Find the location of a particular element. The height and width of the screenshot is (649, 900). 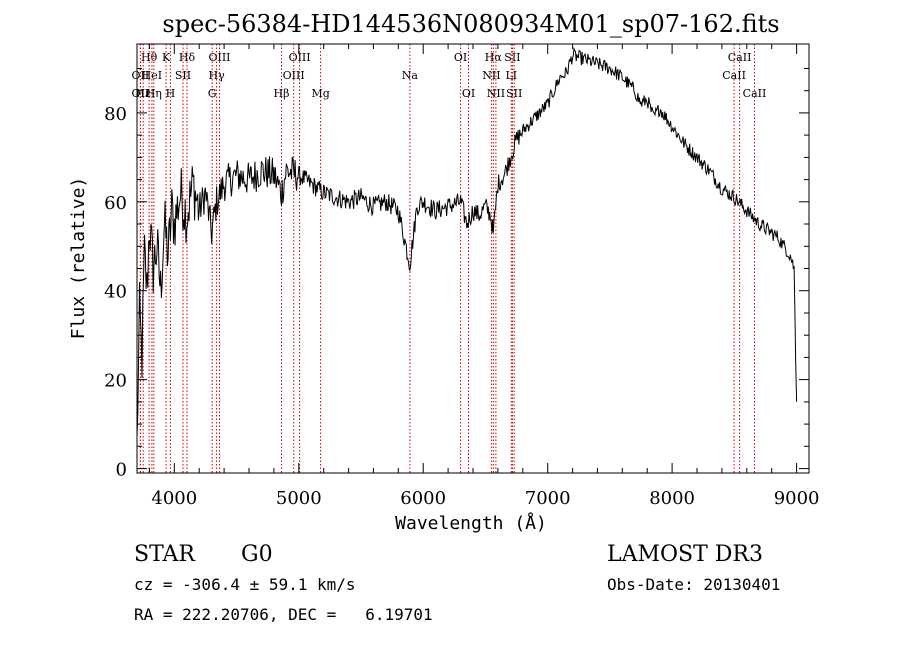

x-tick-label: 9000 is located at coordinates (797, 498).